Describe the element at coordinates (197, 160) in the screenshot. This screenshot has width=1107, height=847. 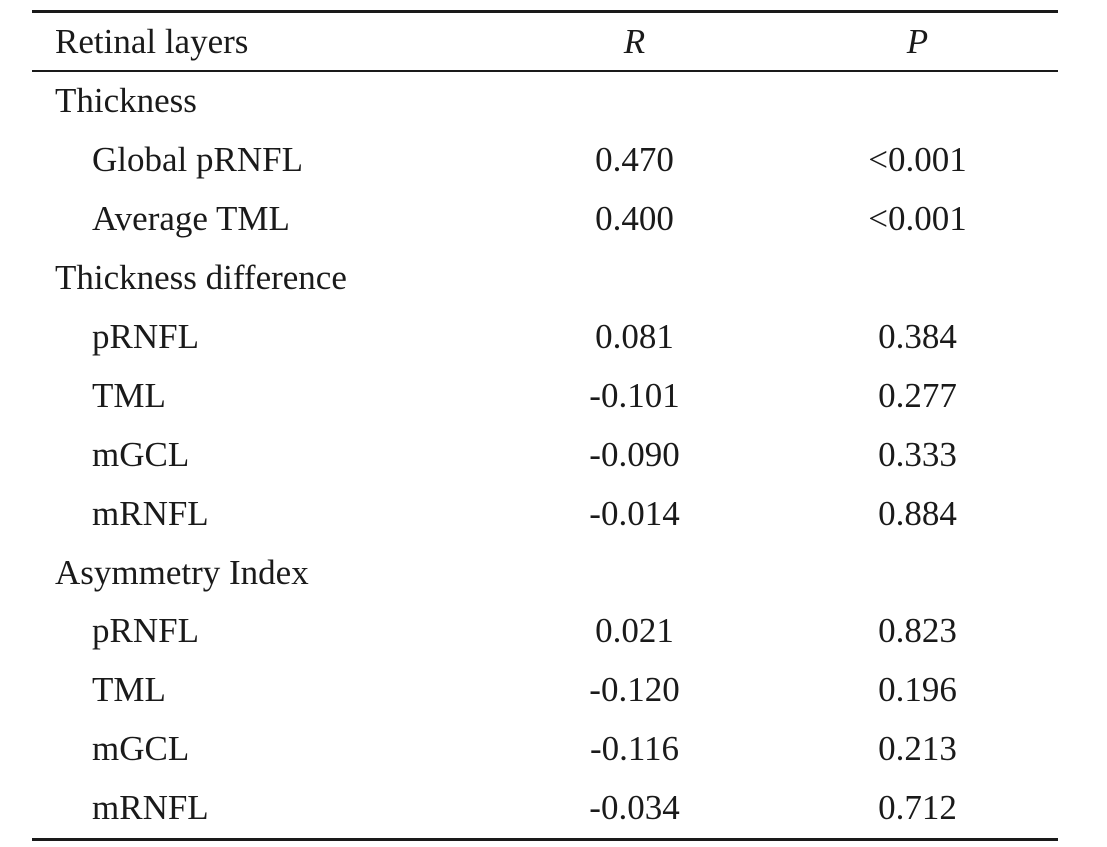
I see `row-layer: Global pRNFL` at that location.